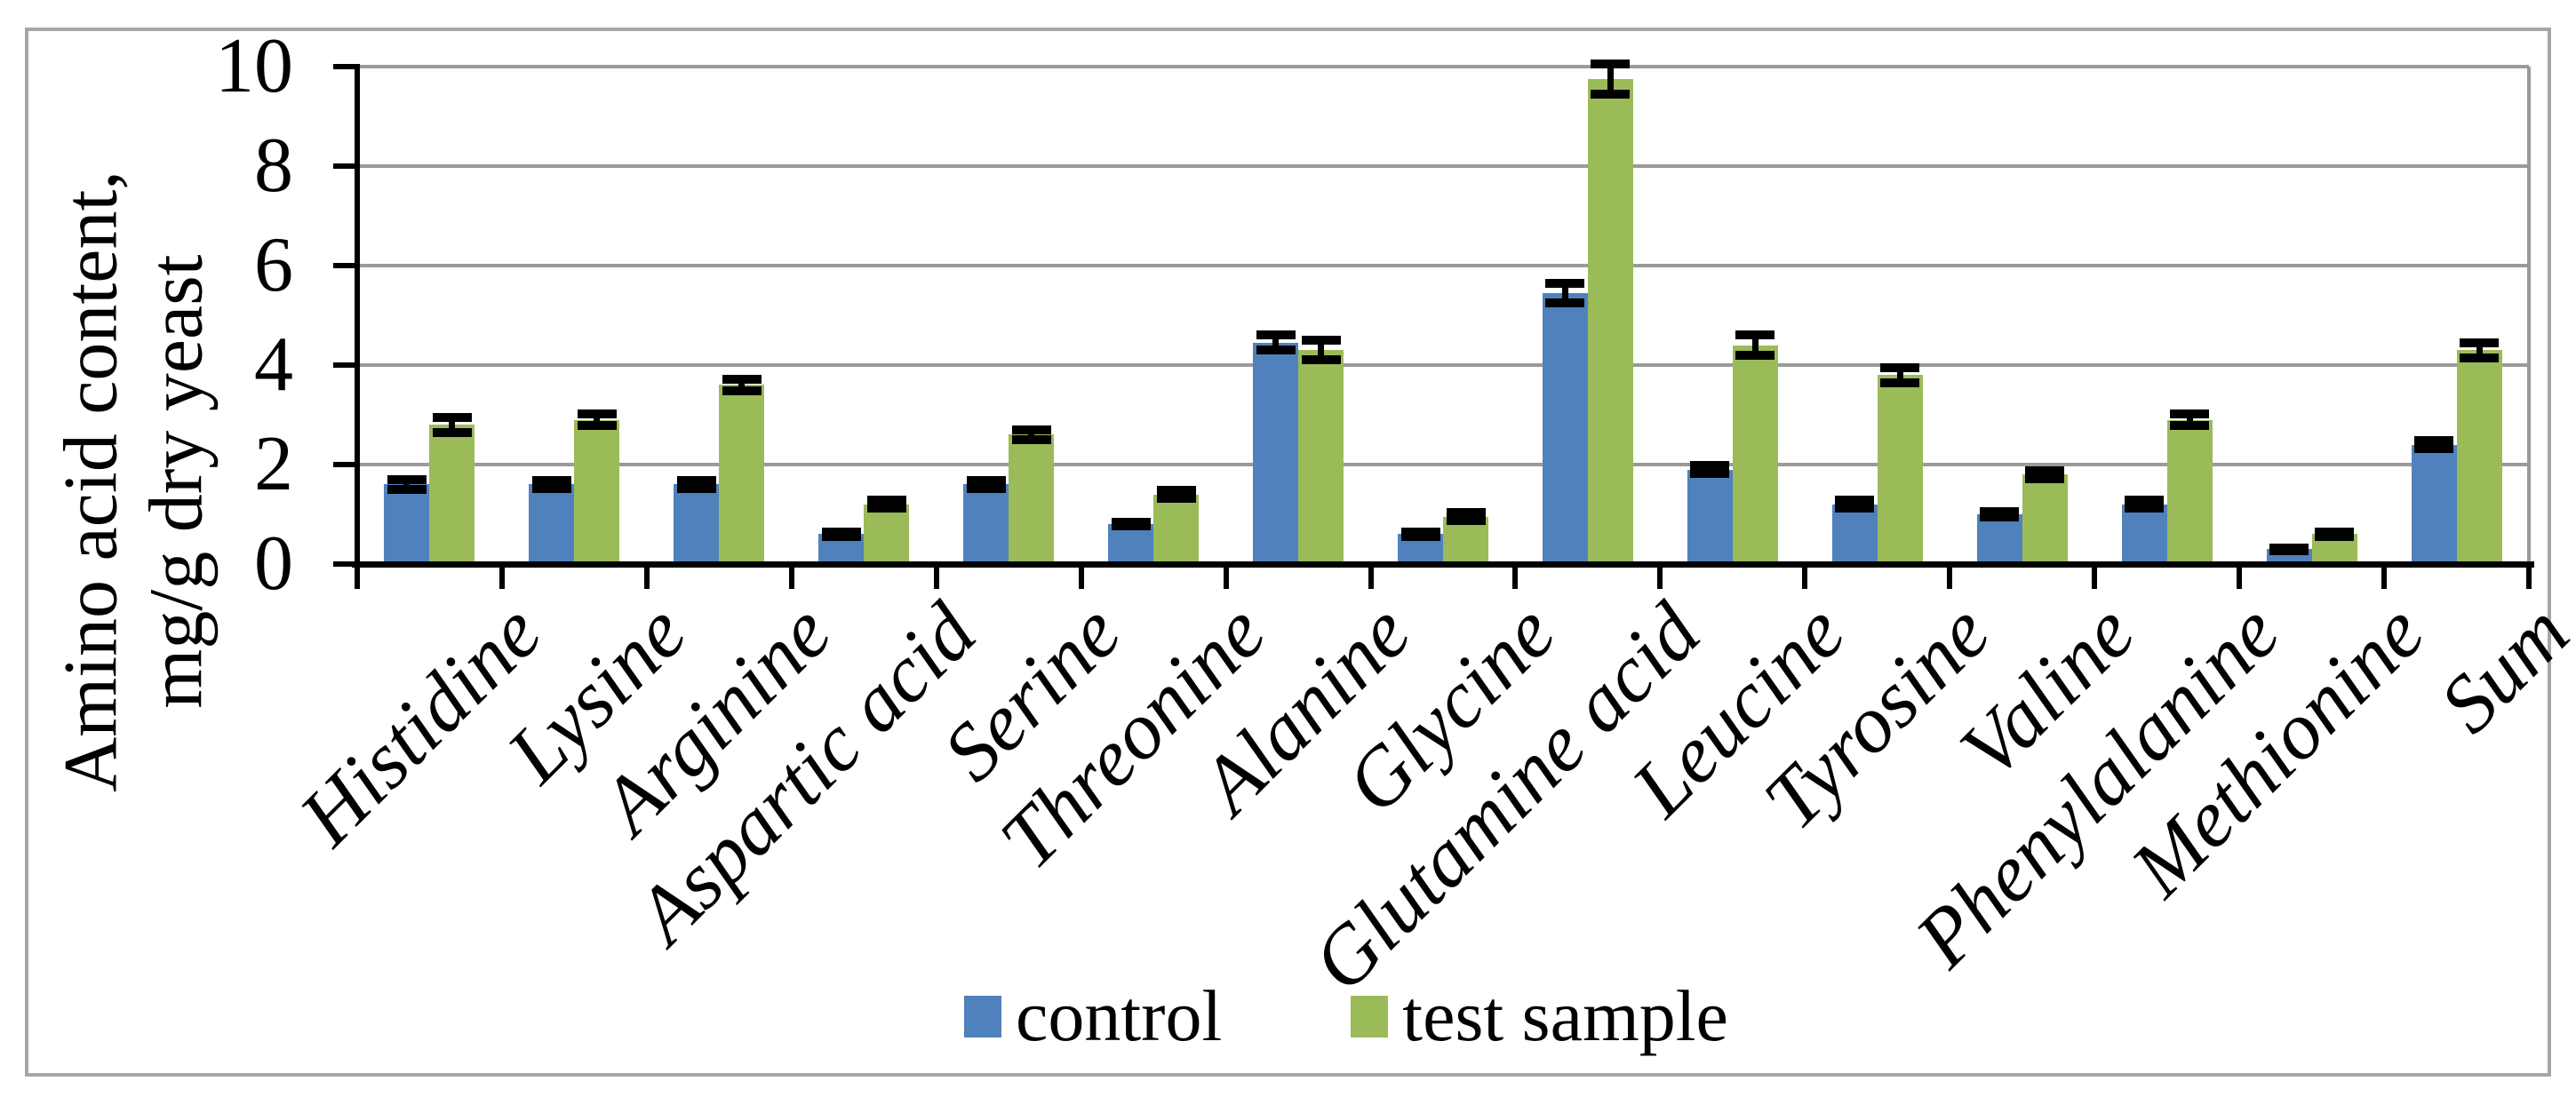  Describe the element at coordinates (1710, 516) in the screenshot. I see `bar-control-leucine` at that location.